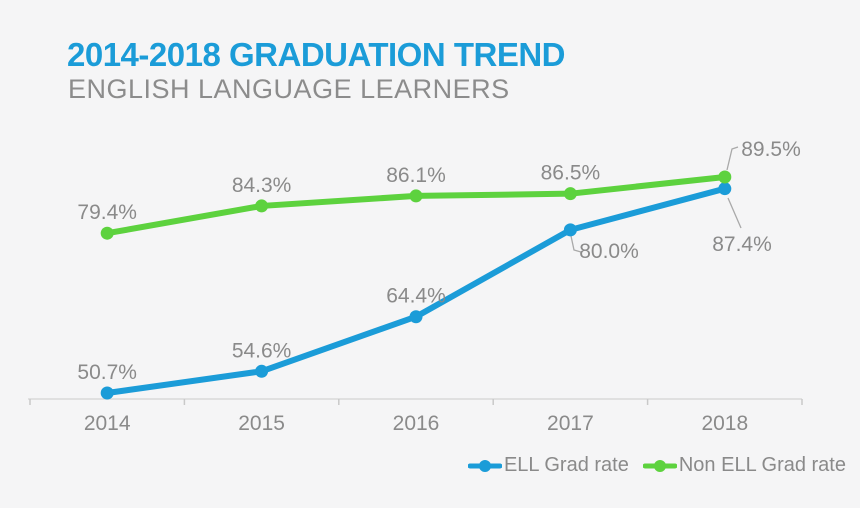 This screenshot has height=508, width=860. Describe the element at coordinates (416, 423) in the screenshot. I see `x-axis-label: 2016` at that location.